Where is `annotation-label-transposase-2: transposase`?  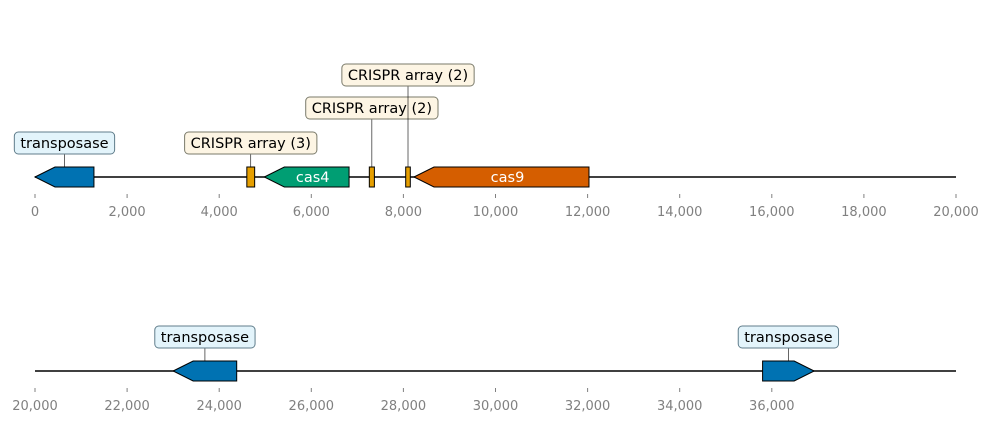 annotation-label-transposase-2: transposase is located at coordinates (205, 338).